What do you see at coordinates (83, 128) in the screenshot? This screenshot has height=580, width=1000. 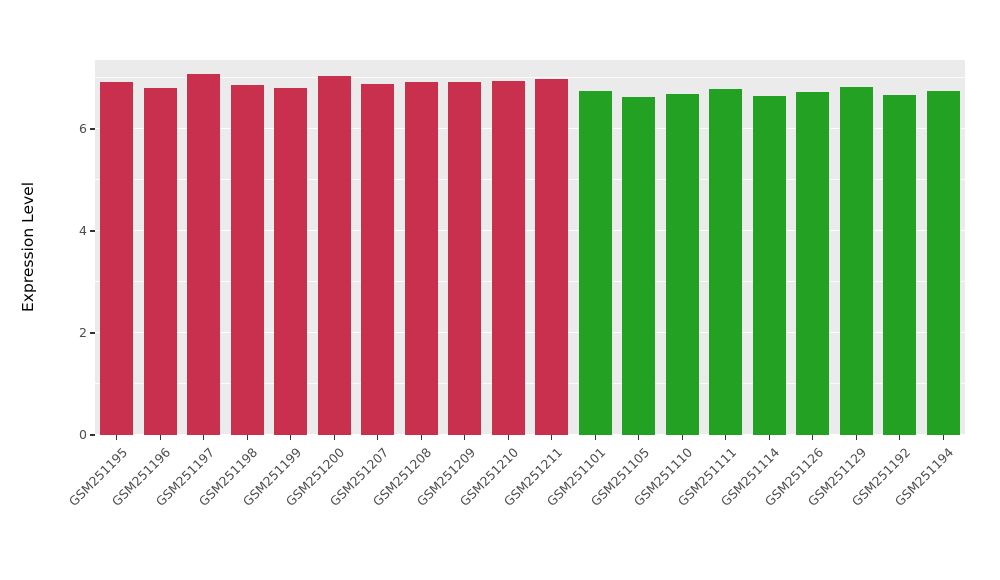 I see `y-tick-label: 6` at bounding box center [83, 128].